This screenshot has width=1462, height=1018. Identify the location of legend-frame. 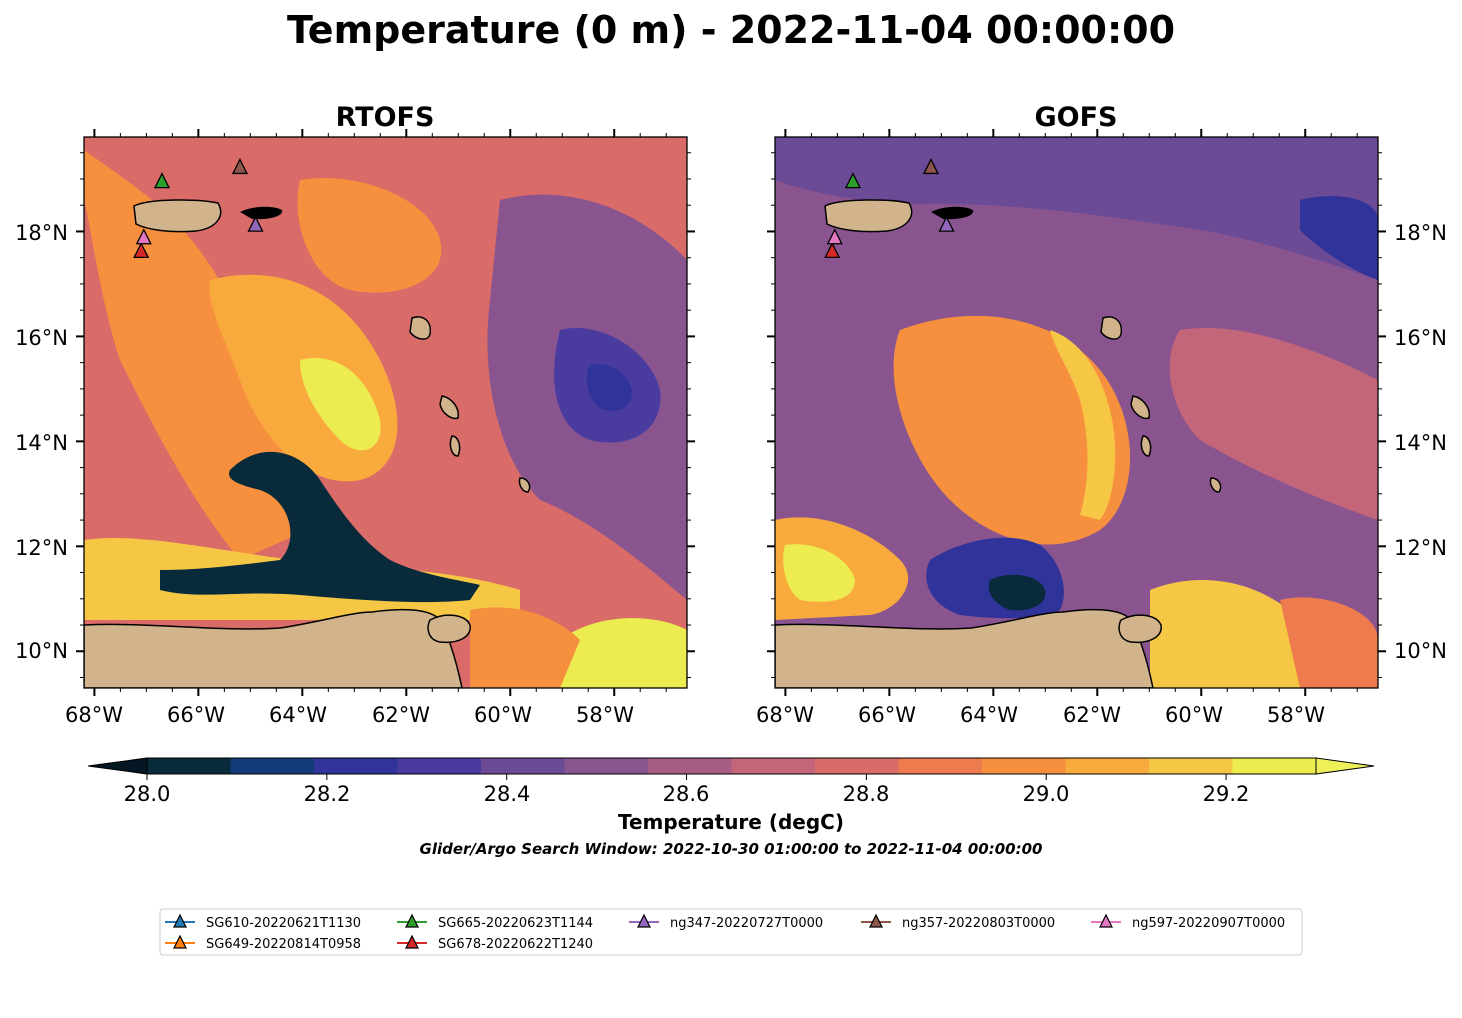
(731, 932).